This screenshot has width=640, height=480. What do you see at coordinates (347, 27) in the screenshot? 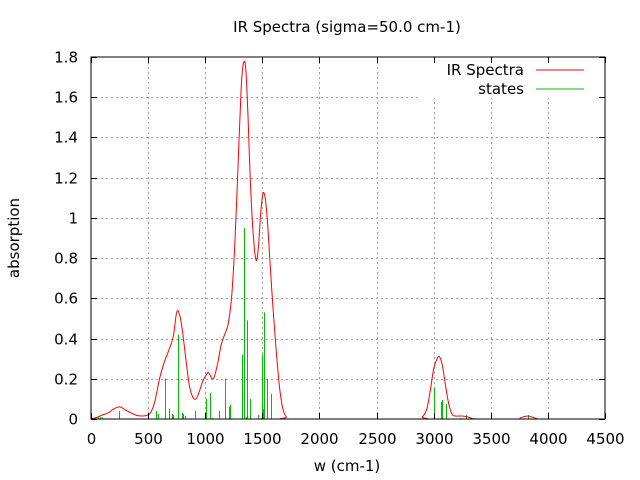
I see `chart-title: IR Spectra (sigma=50.0 cm-1)` at bounding box center [347, 27].